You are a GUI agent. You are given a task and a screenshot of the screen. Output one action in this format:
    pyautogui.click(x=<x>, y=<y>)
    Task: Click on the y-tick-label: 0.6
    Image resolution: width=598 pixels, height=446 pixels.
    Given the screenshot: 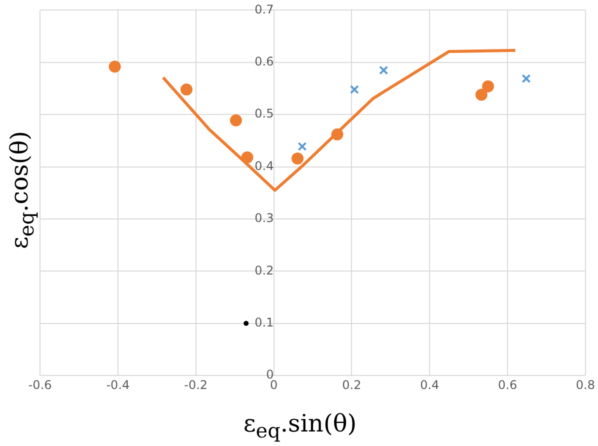 What is the action you would take?
    pyautogui.click(x=264, y=61)
    